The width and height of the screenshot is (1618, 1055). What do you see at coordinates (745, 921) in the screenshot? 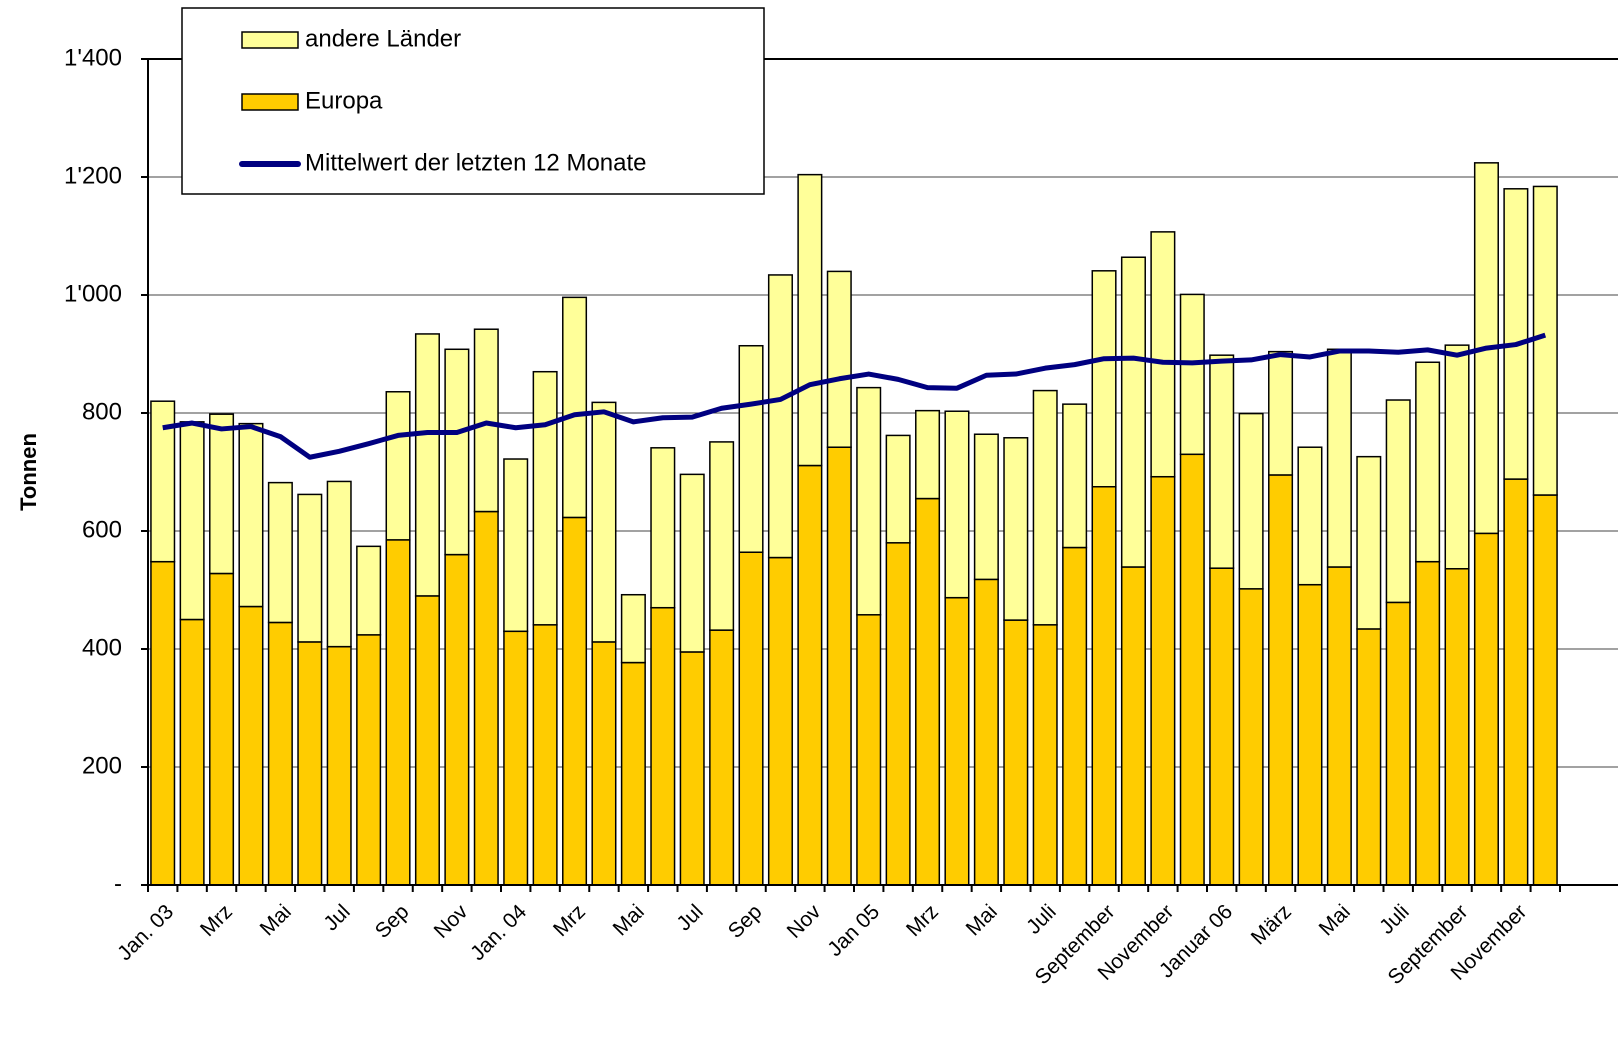
I see `x-tick-label: Sep` at bounding box center [745, 921].